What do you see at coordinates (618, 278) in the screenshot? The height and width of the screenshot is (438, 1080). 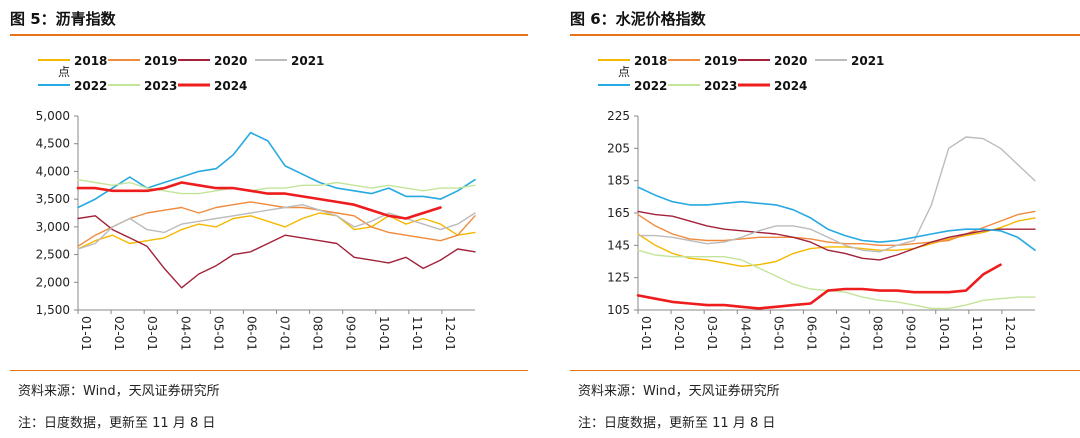 I see `y-tick-label: 125` at bounding box center [618, 278].